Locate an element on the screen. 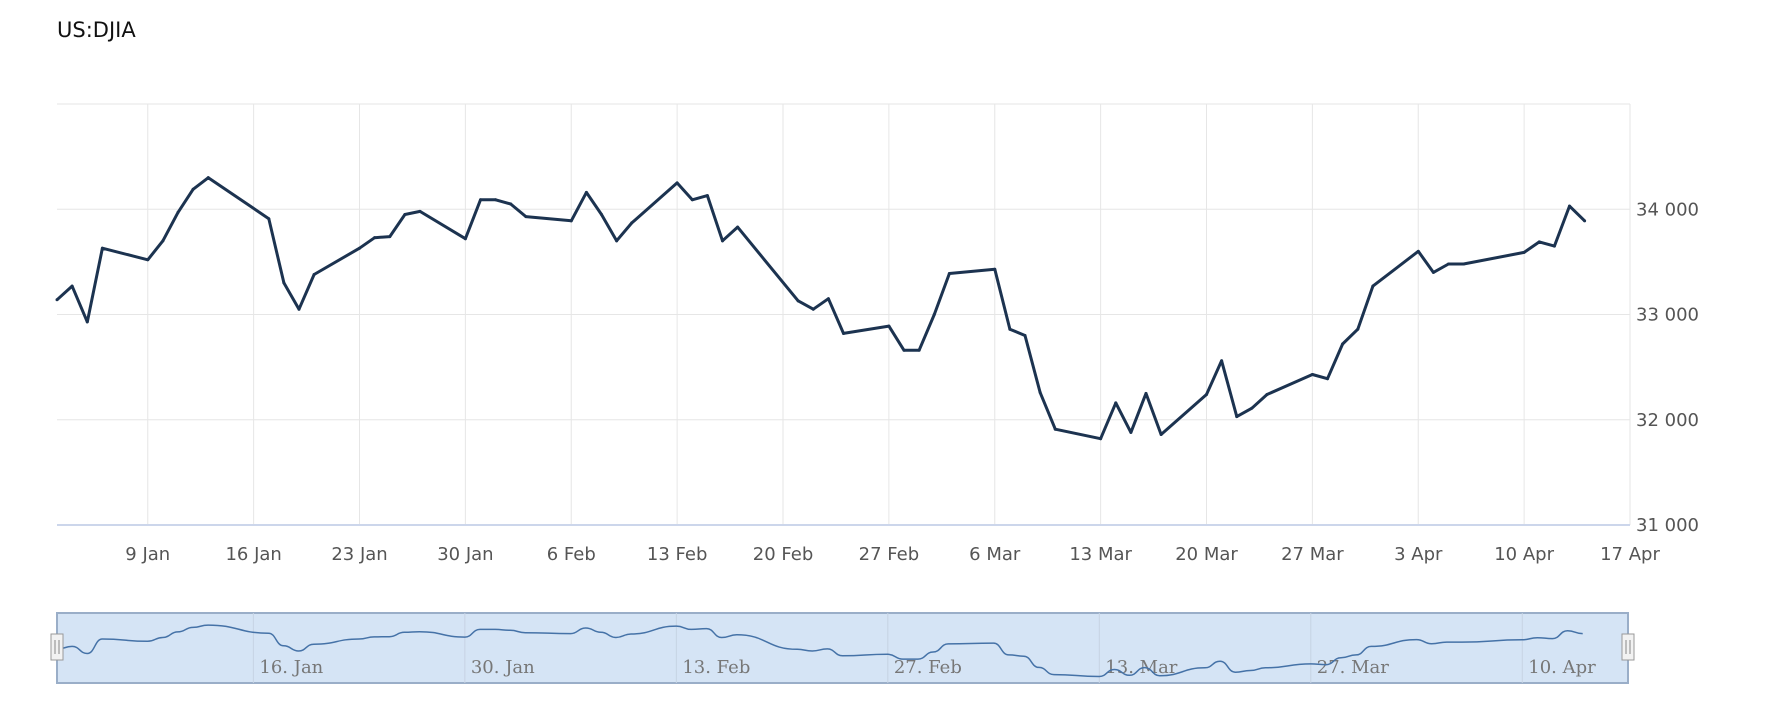 The width and height of the screenshot is (1782, 713). x-tick-label: 20 Feb is located at coordinates (783, 554).